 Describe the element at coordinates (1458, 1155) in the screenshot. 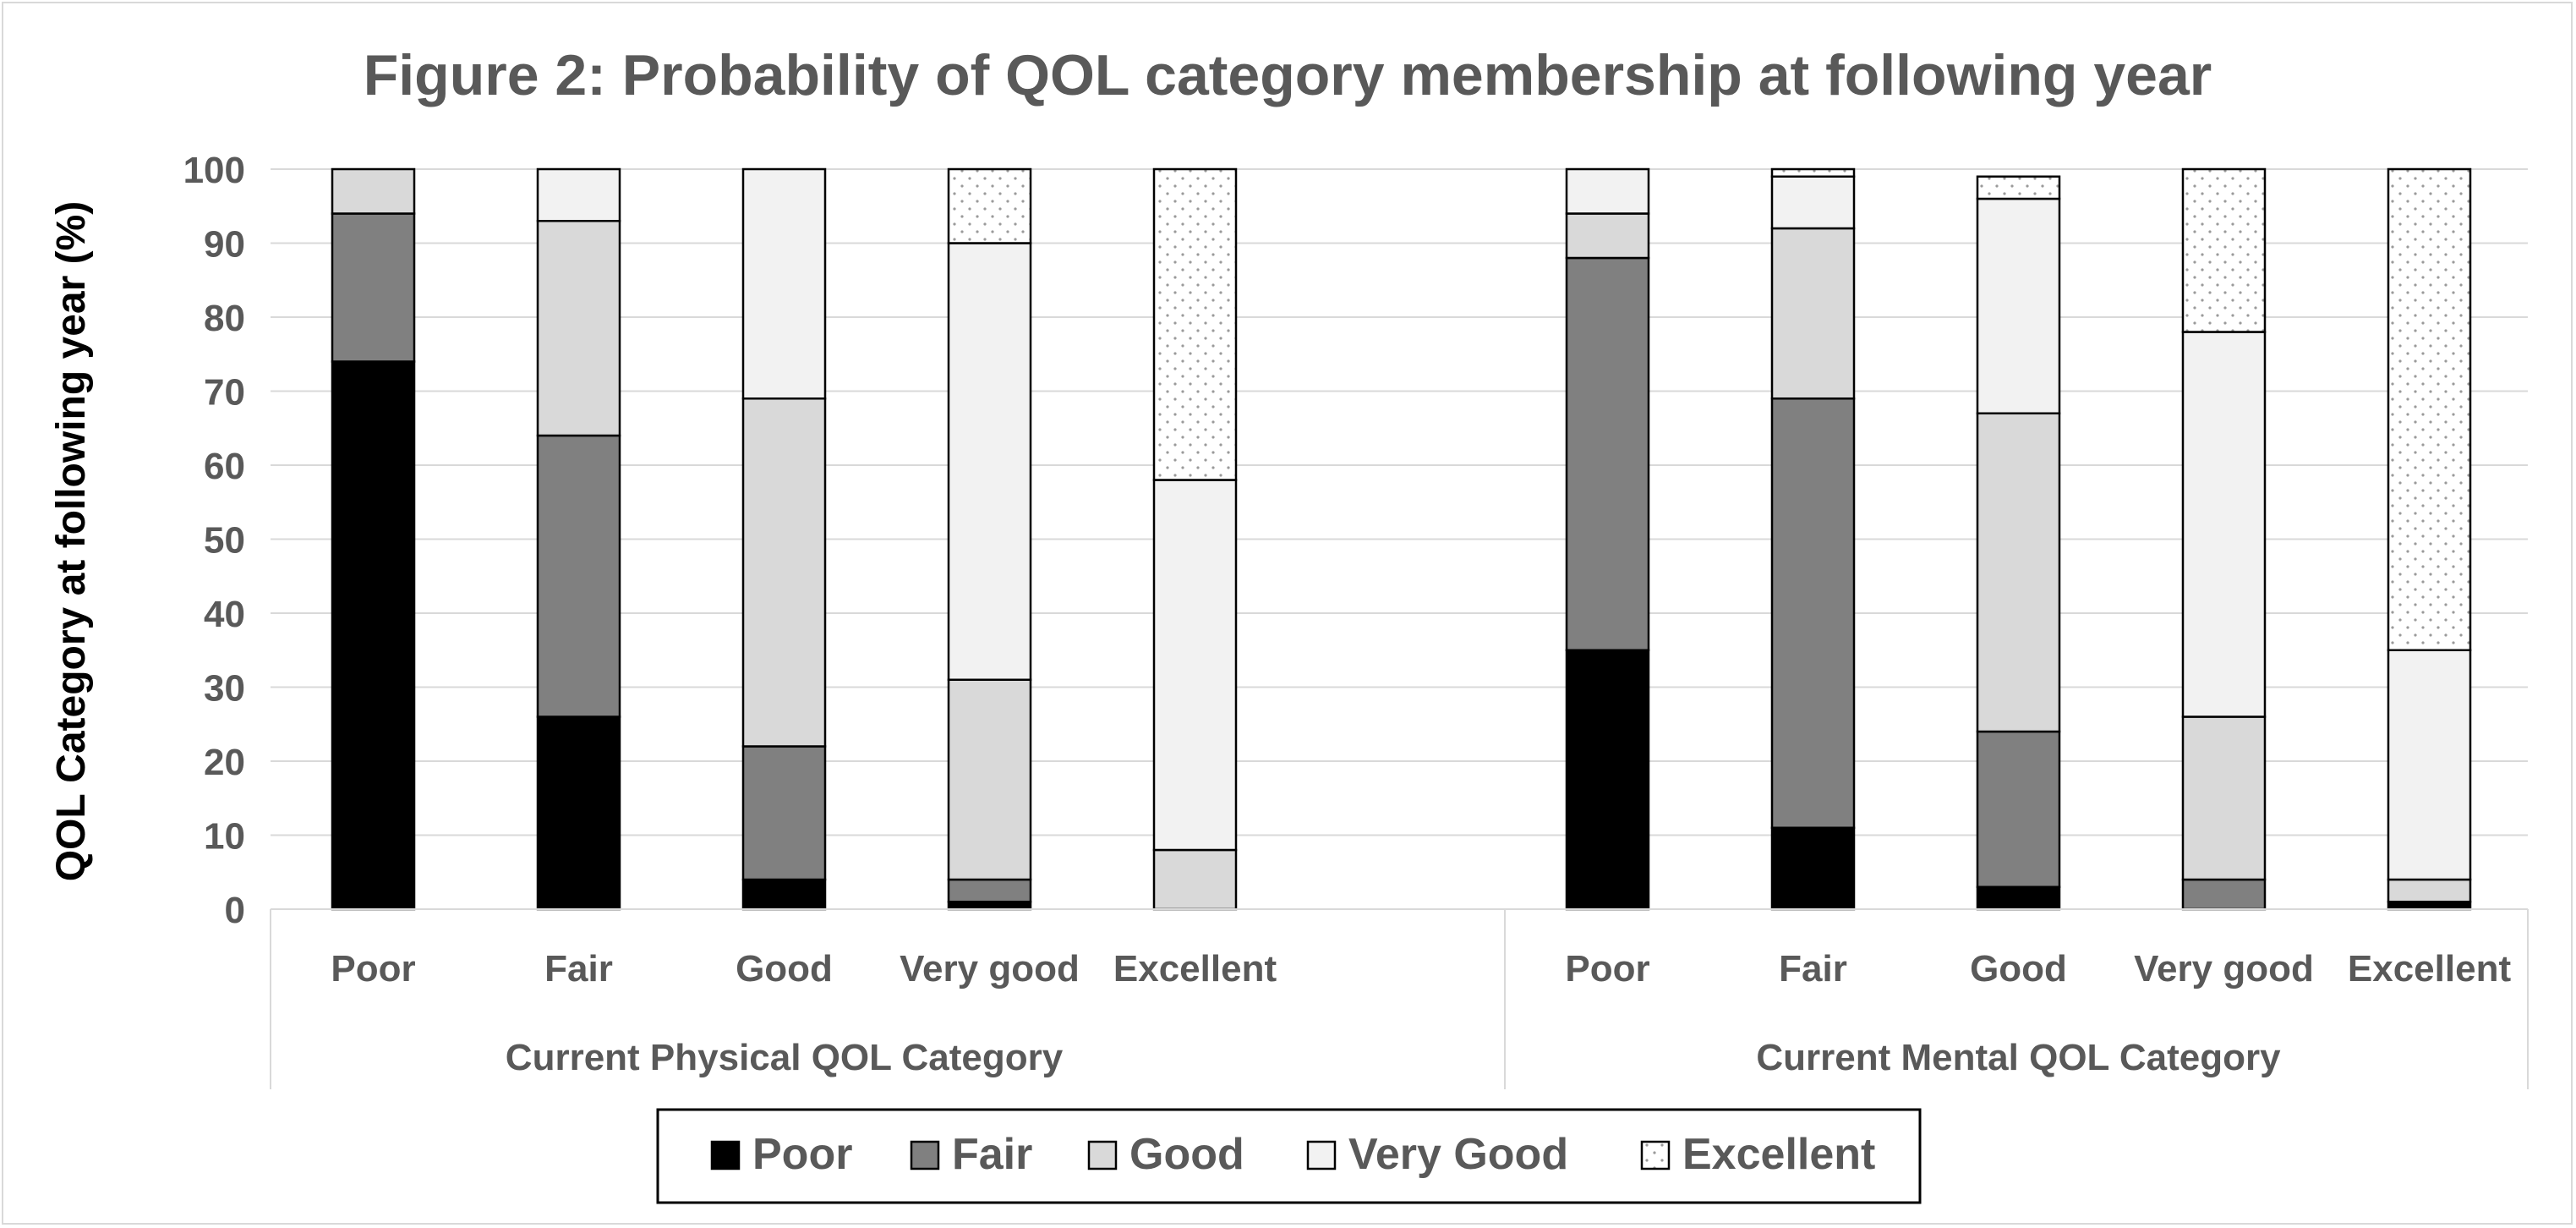

I see `legend-label: Very Good` at that location.